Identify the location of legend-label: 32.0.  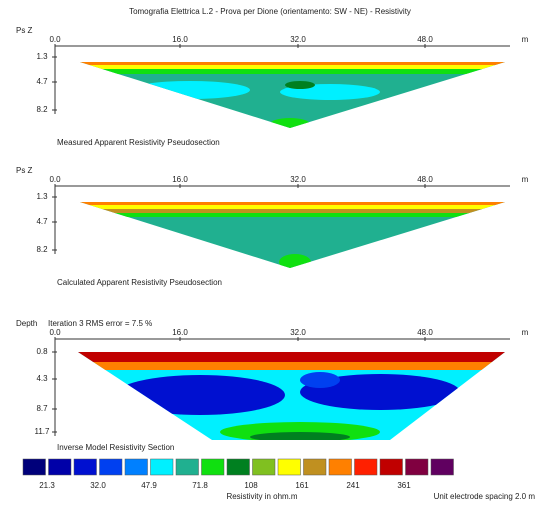
(98, 485).